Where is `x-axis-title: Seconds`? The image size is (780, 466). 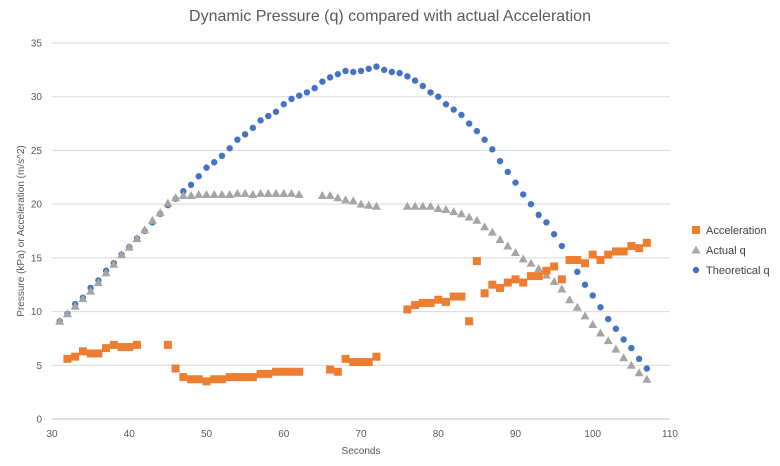
x-axis-title: Seconds is located at coordinates (361, 451).